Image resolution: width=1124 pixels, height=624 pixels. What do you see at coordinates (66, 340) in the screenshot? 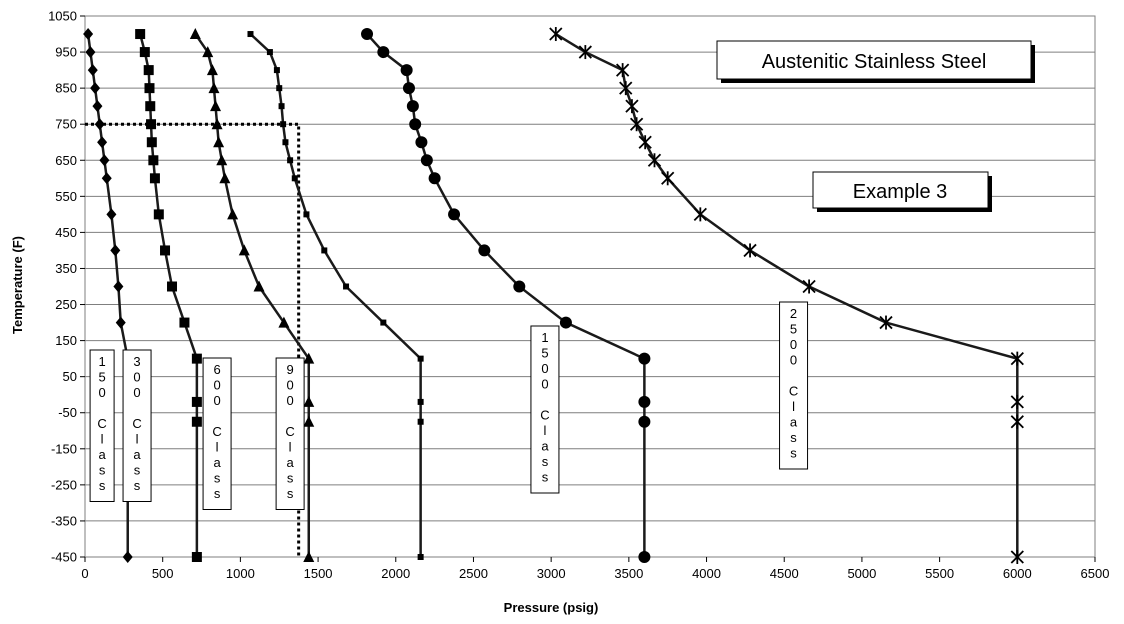
I see `y-tick-label: 150` at bounding box center [66, 340].